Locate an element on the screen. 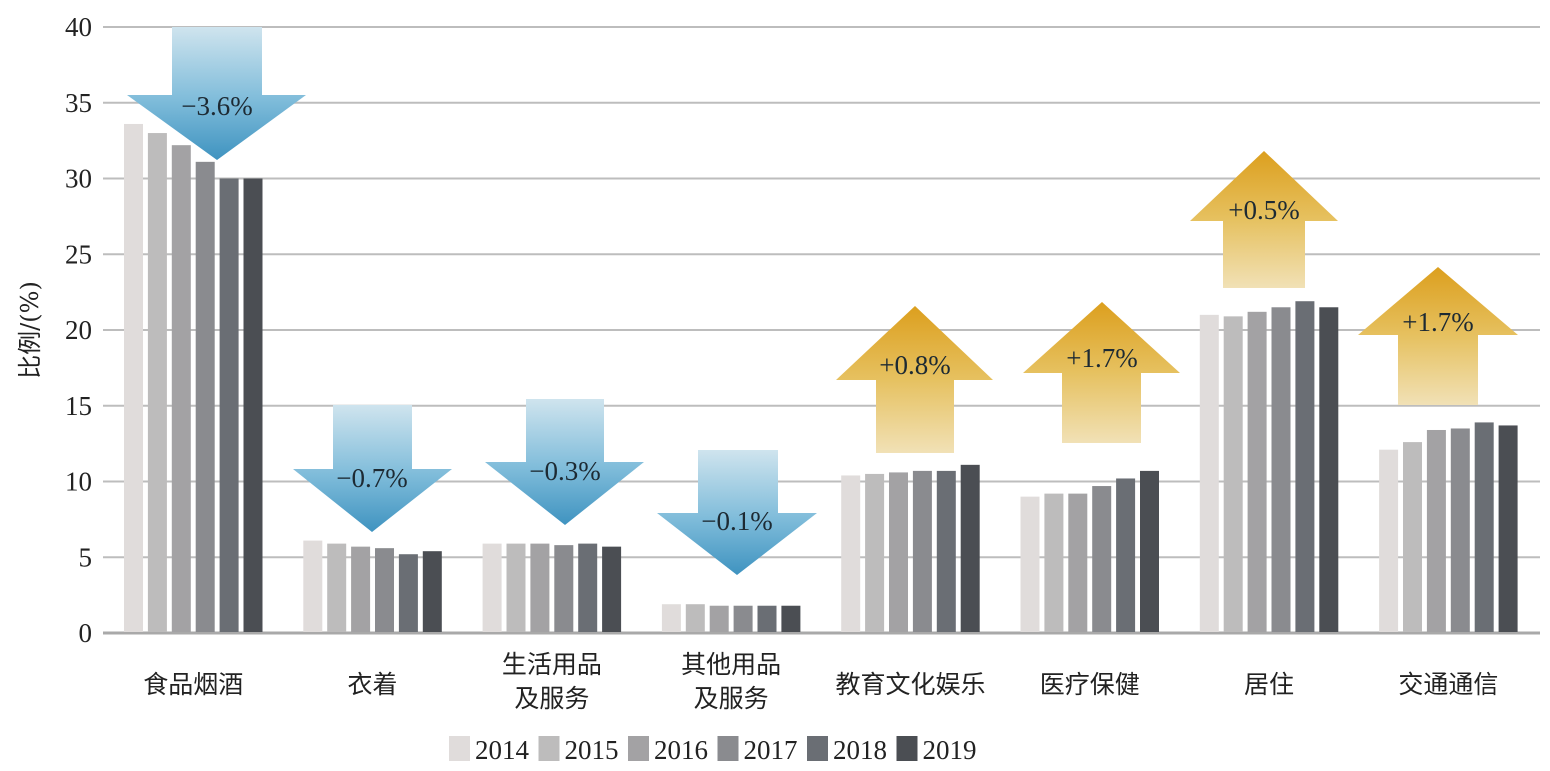 The width and height of the screenshot is (1550, 771). y-tick-label: 5 is located at coordinates (86, 557).